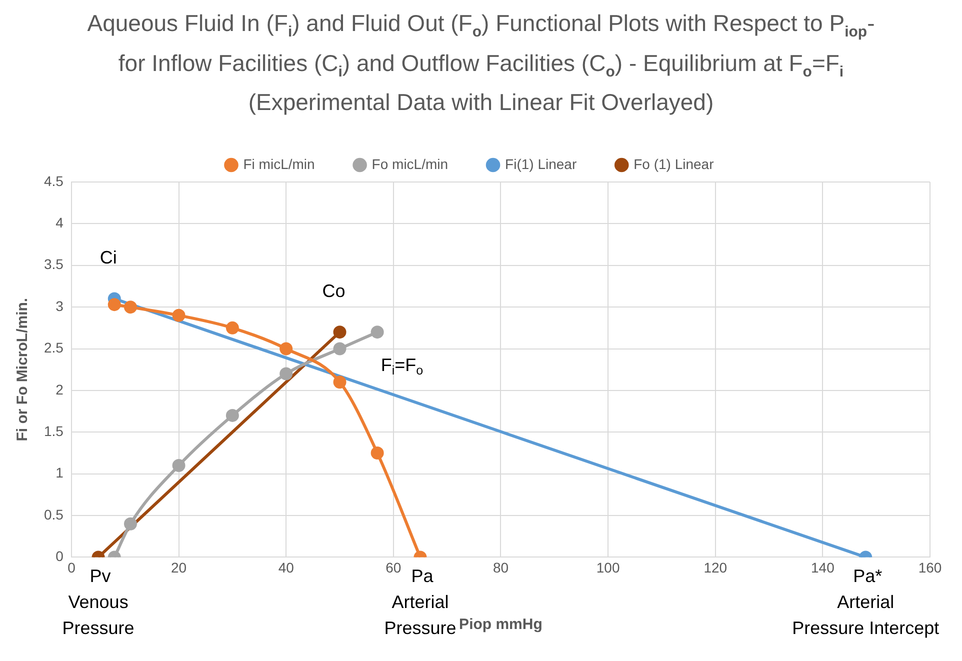  What do you see at coordinates (716, 568) in the screenshot?
I see `x-tick-label: 120` at bounding box center [716, 568].